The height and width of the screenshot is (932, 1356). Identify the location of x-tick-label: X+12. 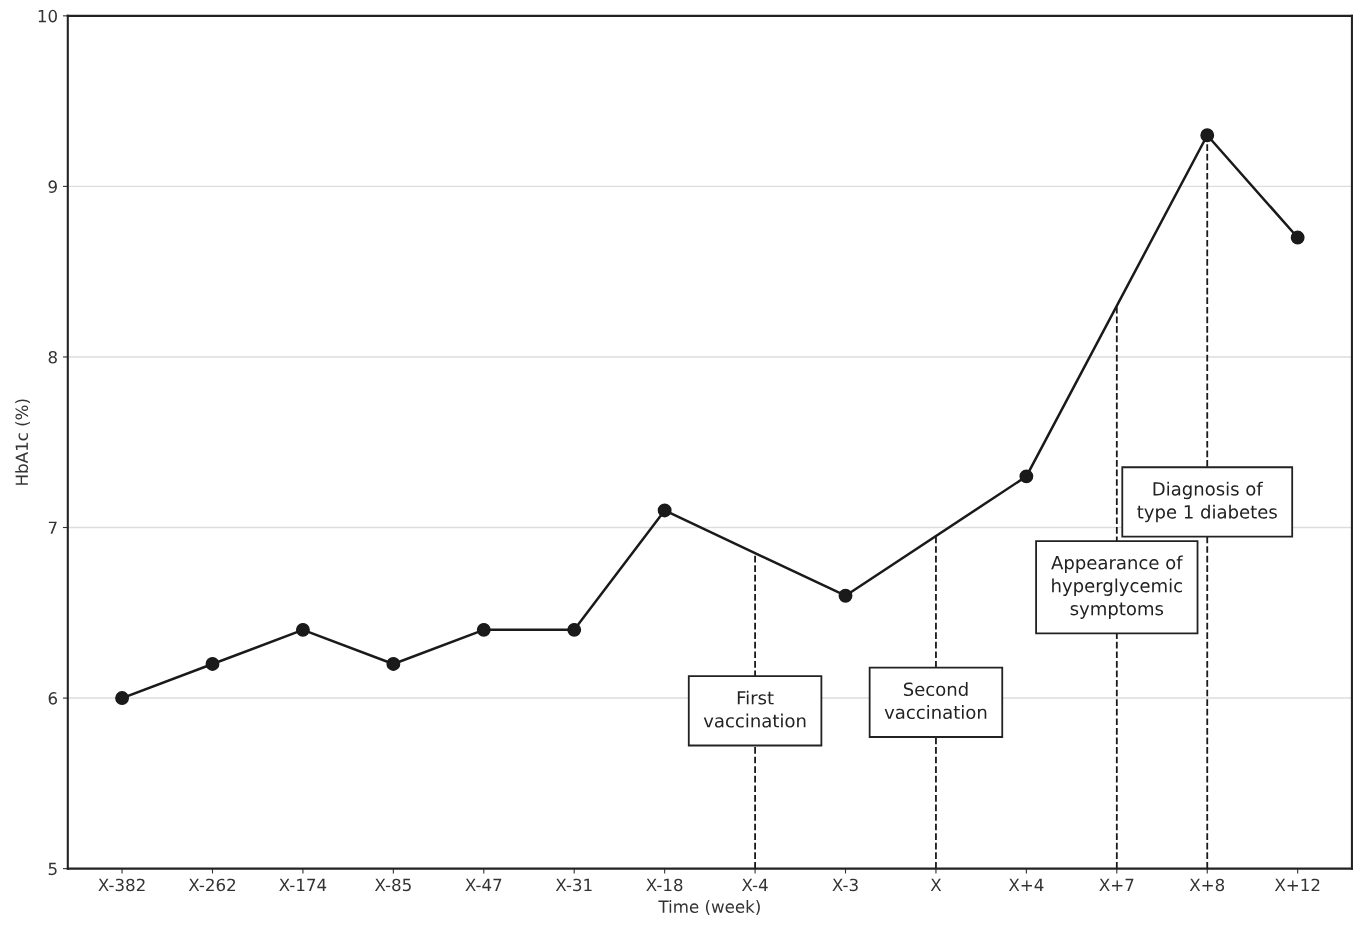
(1297, 885).